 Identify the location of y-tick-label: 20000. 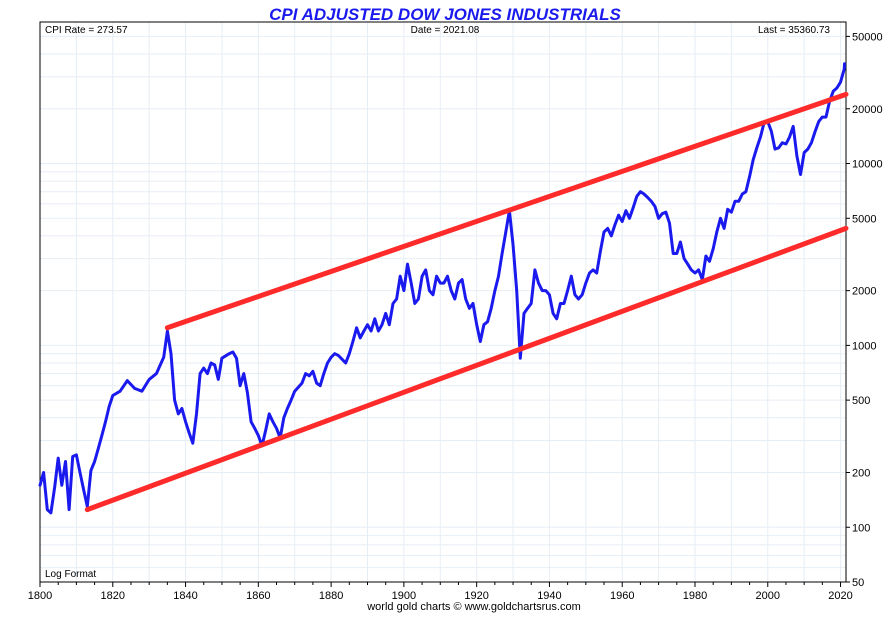
(867, 110).